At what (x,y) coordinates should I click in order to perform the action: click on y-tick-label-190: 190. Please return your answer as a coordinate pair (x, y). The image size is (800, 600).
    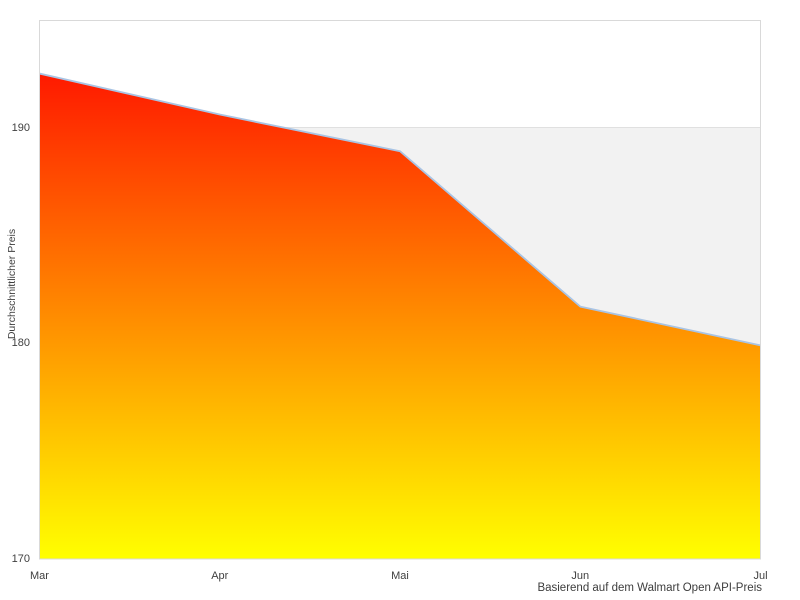
    Looking at the image, I should click on (20, 127).